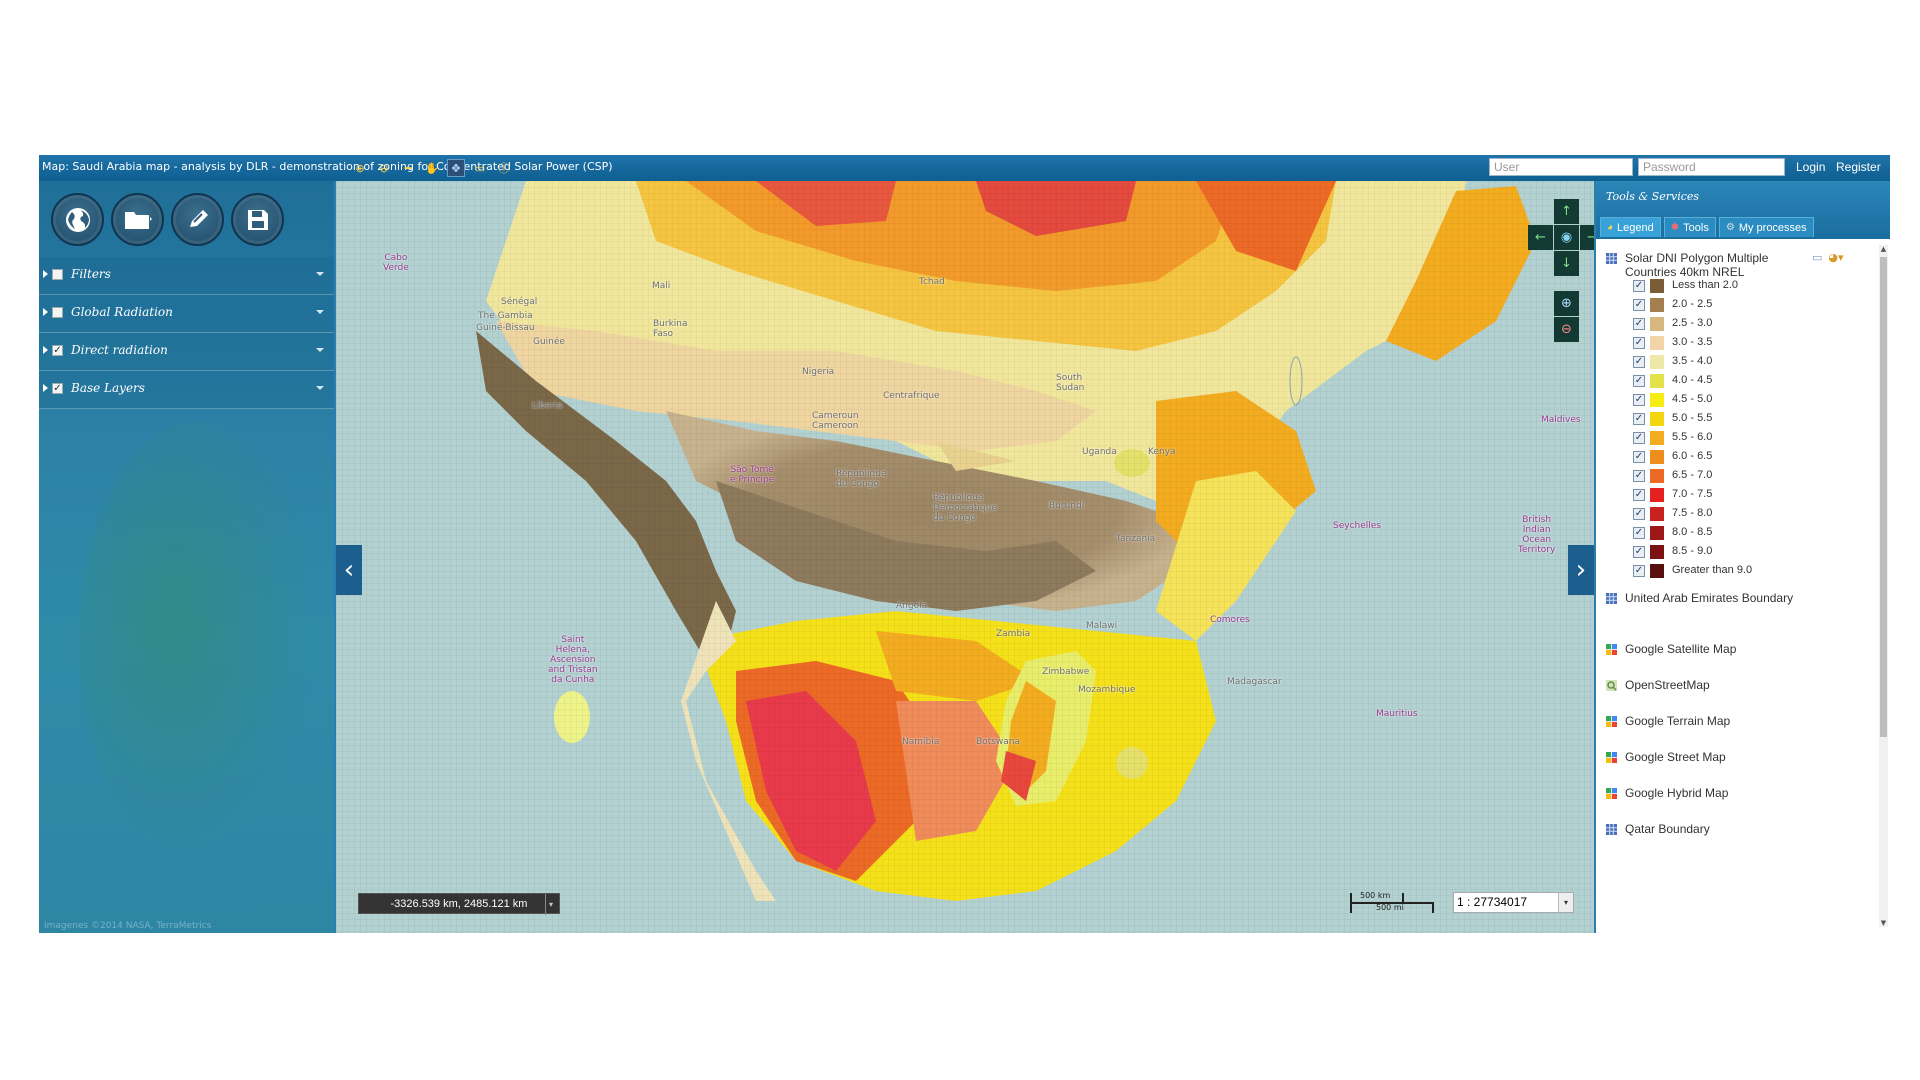  Describe the element at coordinates (1565, 902) in the screenshot. I see `chevron-down-icon: ▾` at that location.